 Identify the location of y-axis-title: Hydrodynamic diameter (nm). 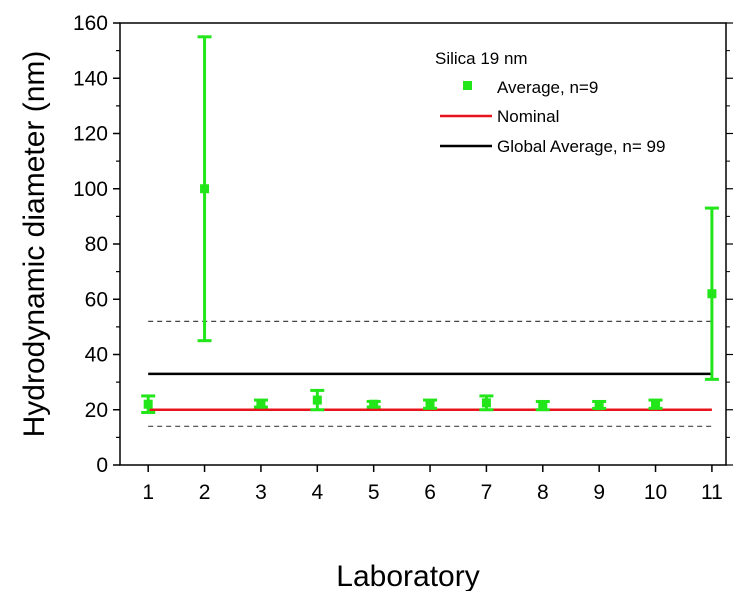
(34, 244).